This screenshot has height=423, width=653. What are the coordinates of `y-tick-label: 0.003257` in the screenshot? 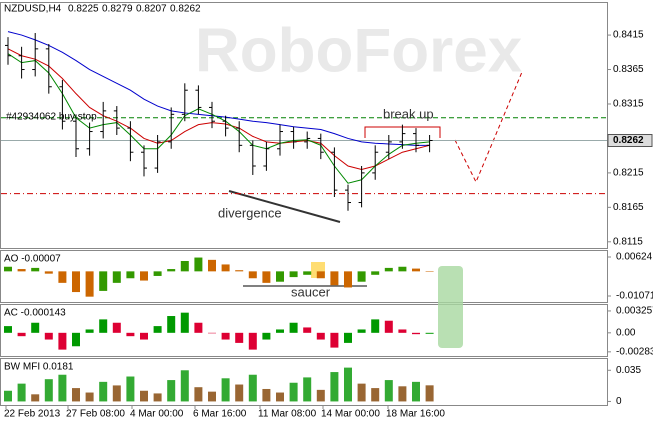 It's located at (634, 311).